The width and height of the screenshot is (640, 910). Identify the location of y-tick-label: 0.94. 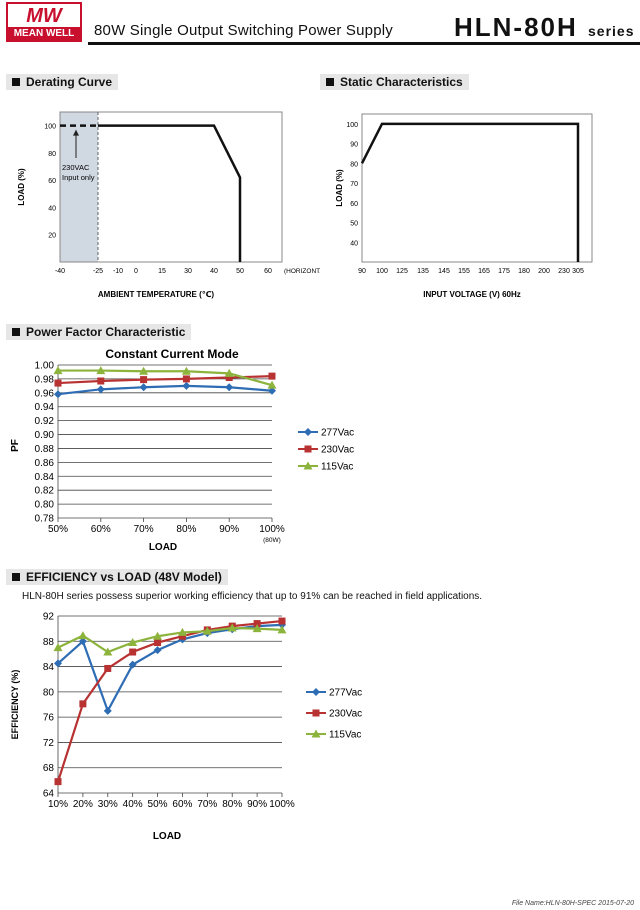
(45, 407).